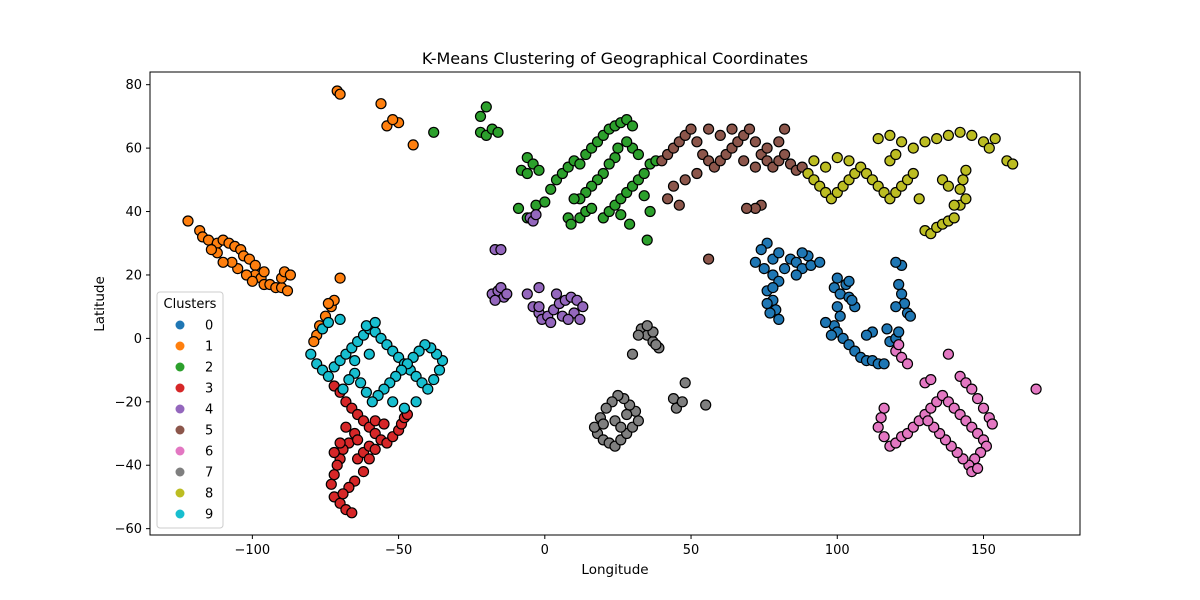  What do you see at coordinates (128, 466) in the screenshot?
I see `y-tick-label: −40` at bounding box center [128, 466].